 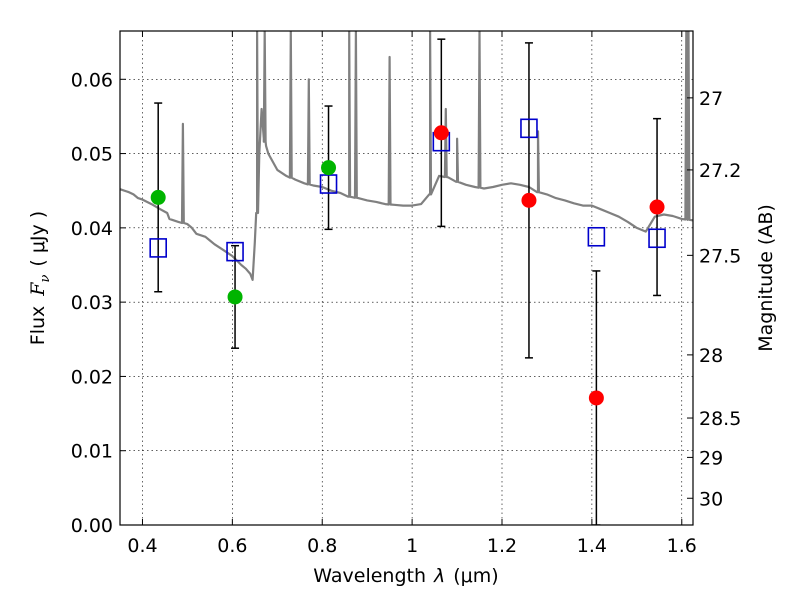 I want to click on x-axis-unit: (μm), so click(x=475, y=576).